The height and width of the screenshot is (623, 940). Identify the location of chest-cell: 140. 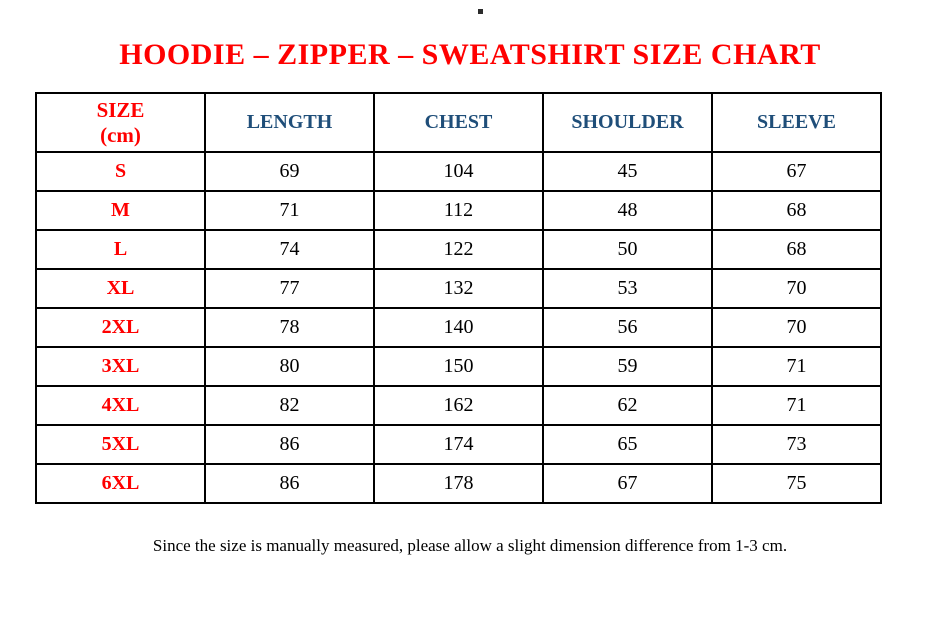
(458, 327).